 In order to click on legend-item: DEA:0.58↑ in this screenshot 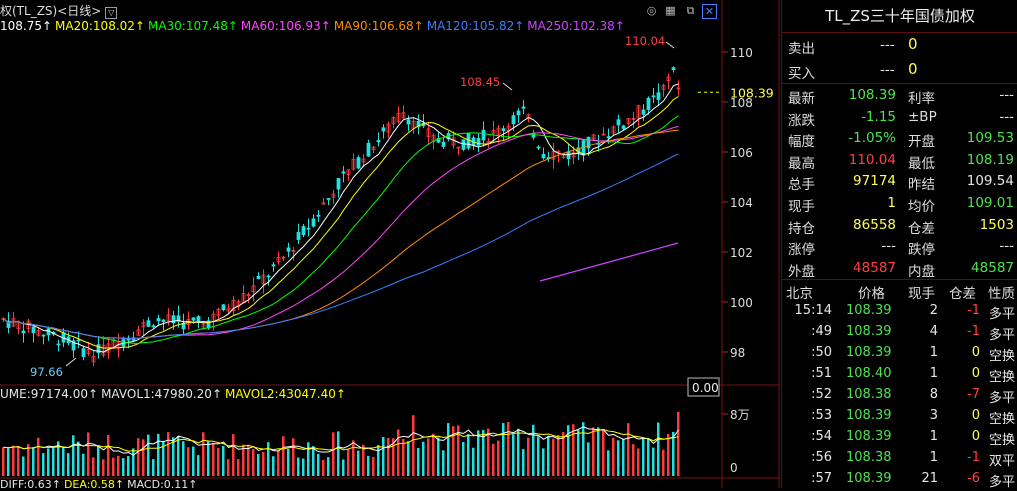, I will do `click(94, 484)`.